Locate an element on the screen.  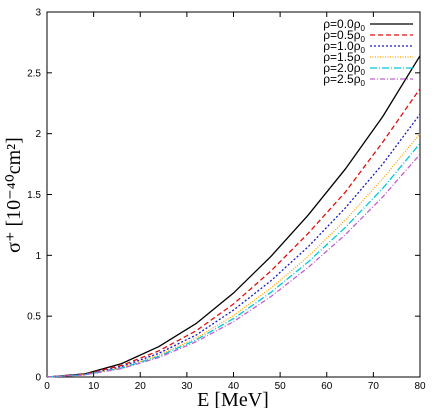
x-tick-label: 30 is located at coordinates (187, 386).